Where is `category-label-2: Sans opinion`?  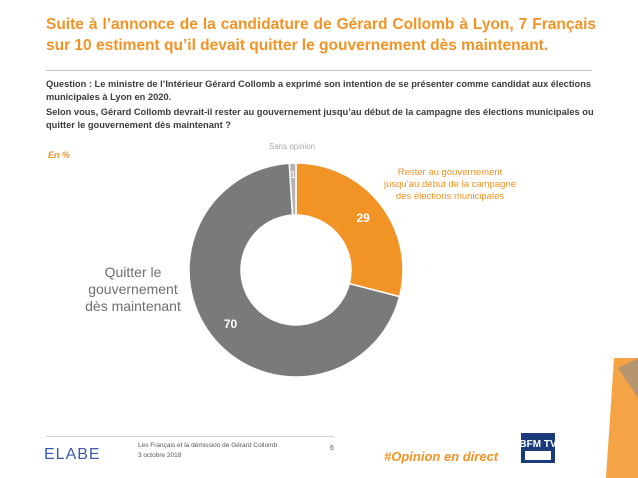 category-label-2: Sans opinion is located at coordinates (292, 146).